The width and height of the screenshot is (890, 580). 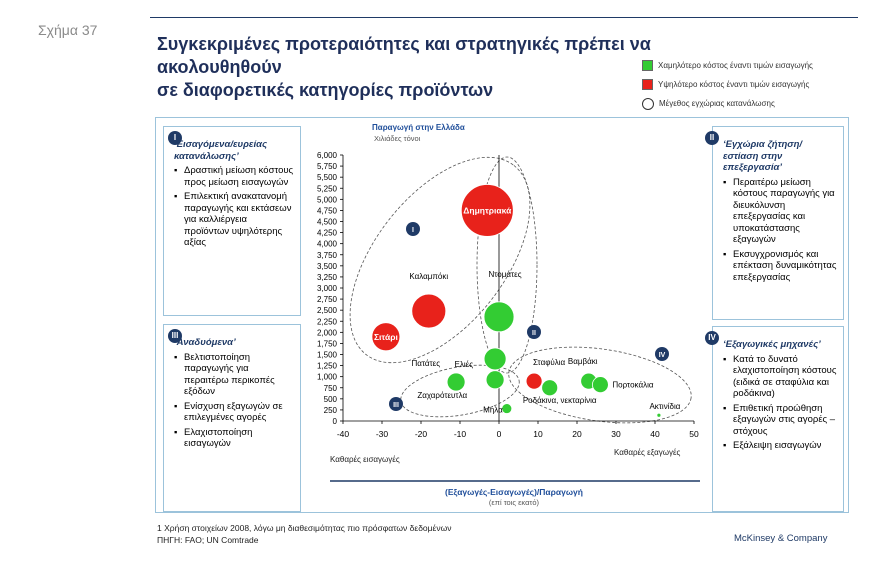 What do you see at coordinates (507, 265) in the screenshot?
I see `cluster-ii-outline` at bounding box center [507, 265].